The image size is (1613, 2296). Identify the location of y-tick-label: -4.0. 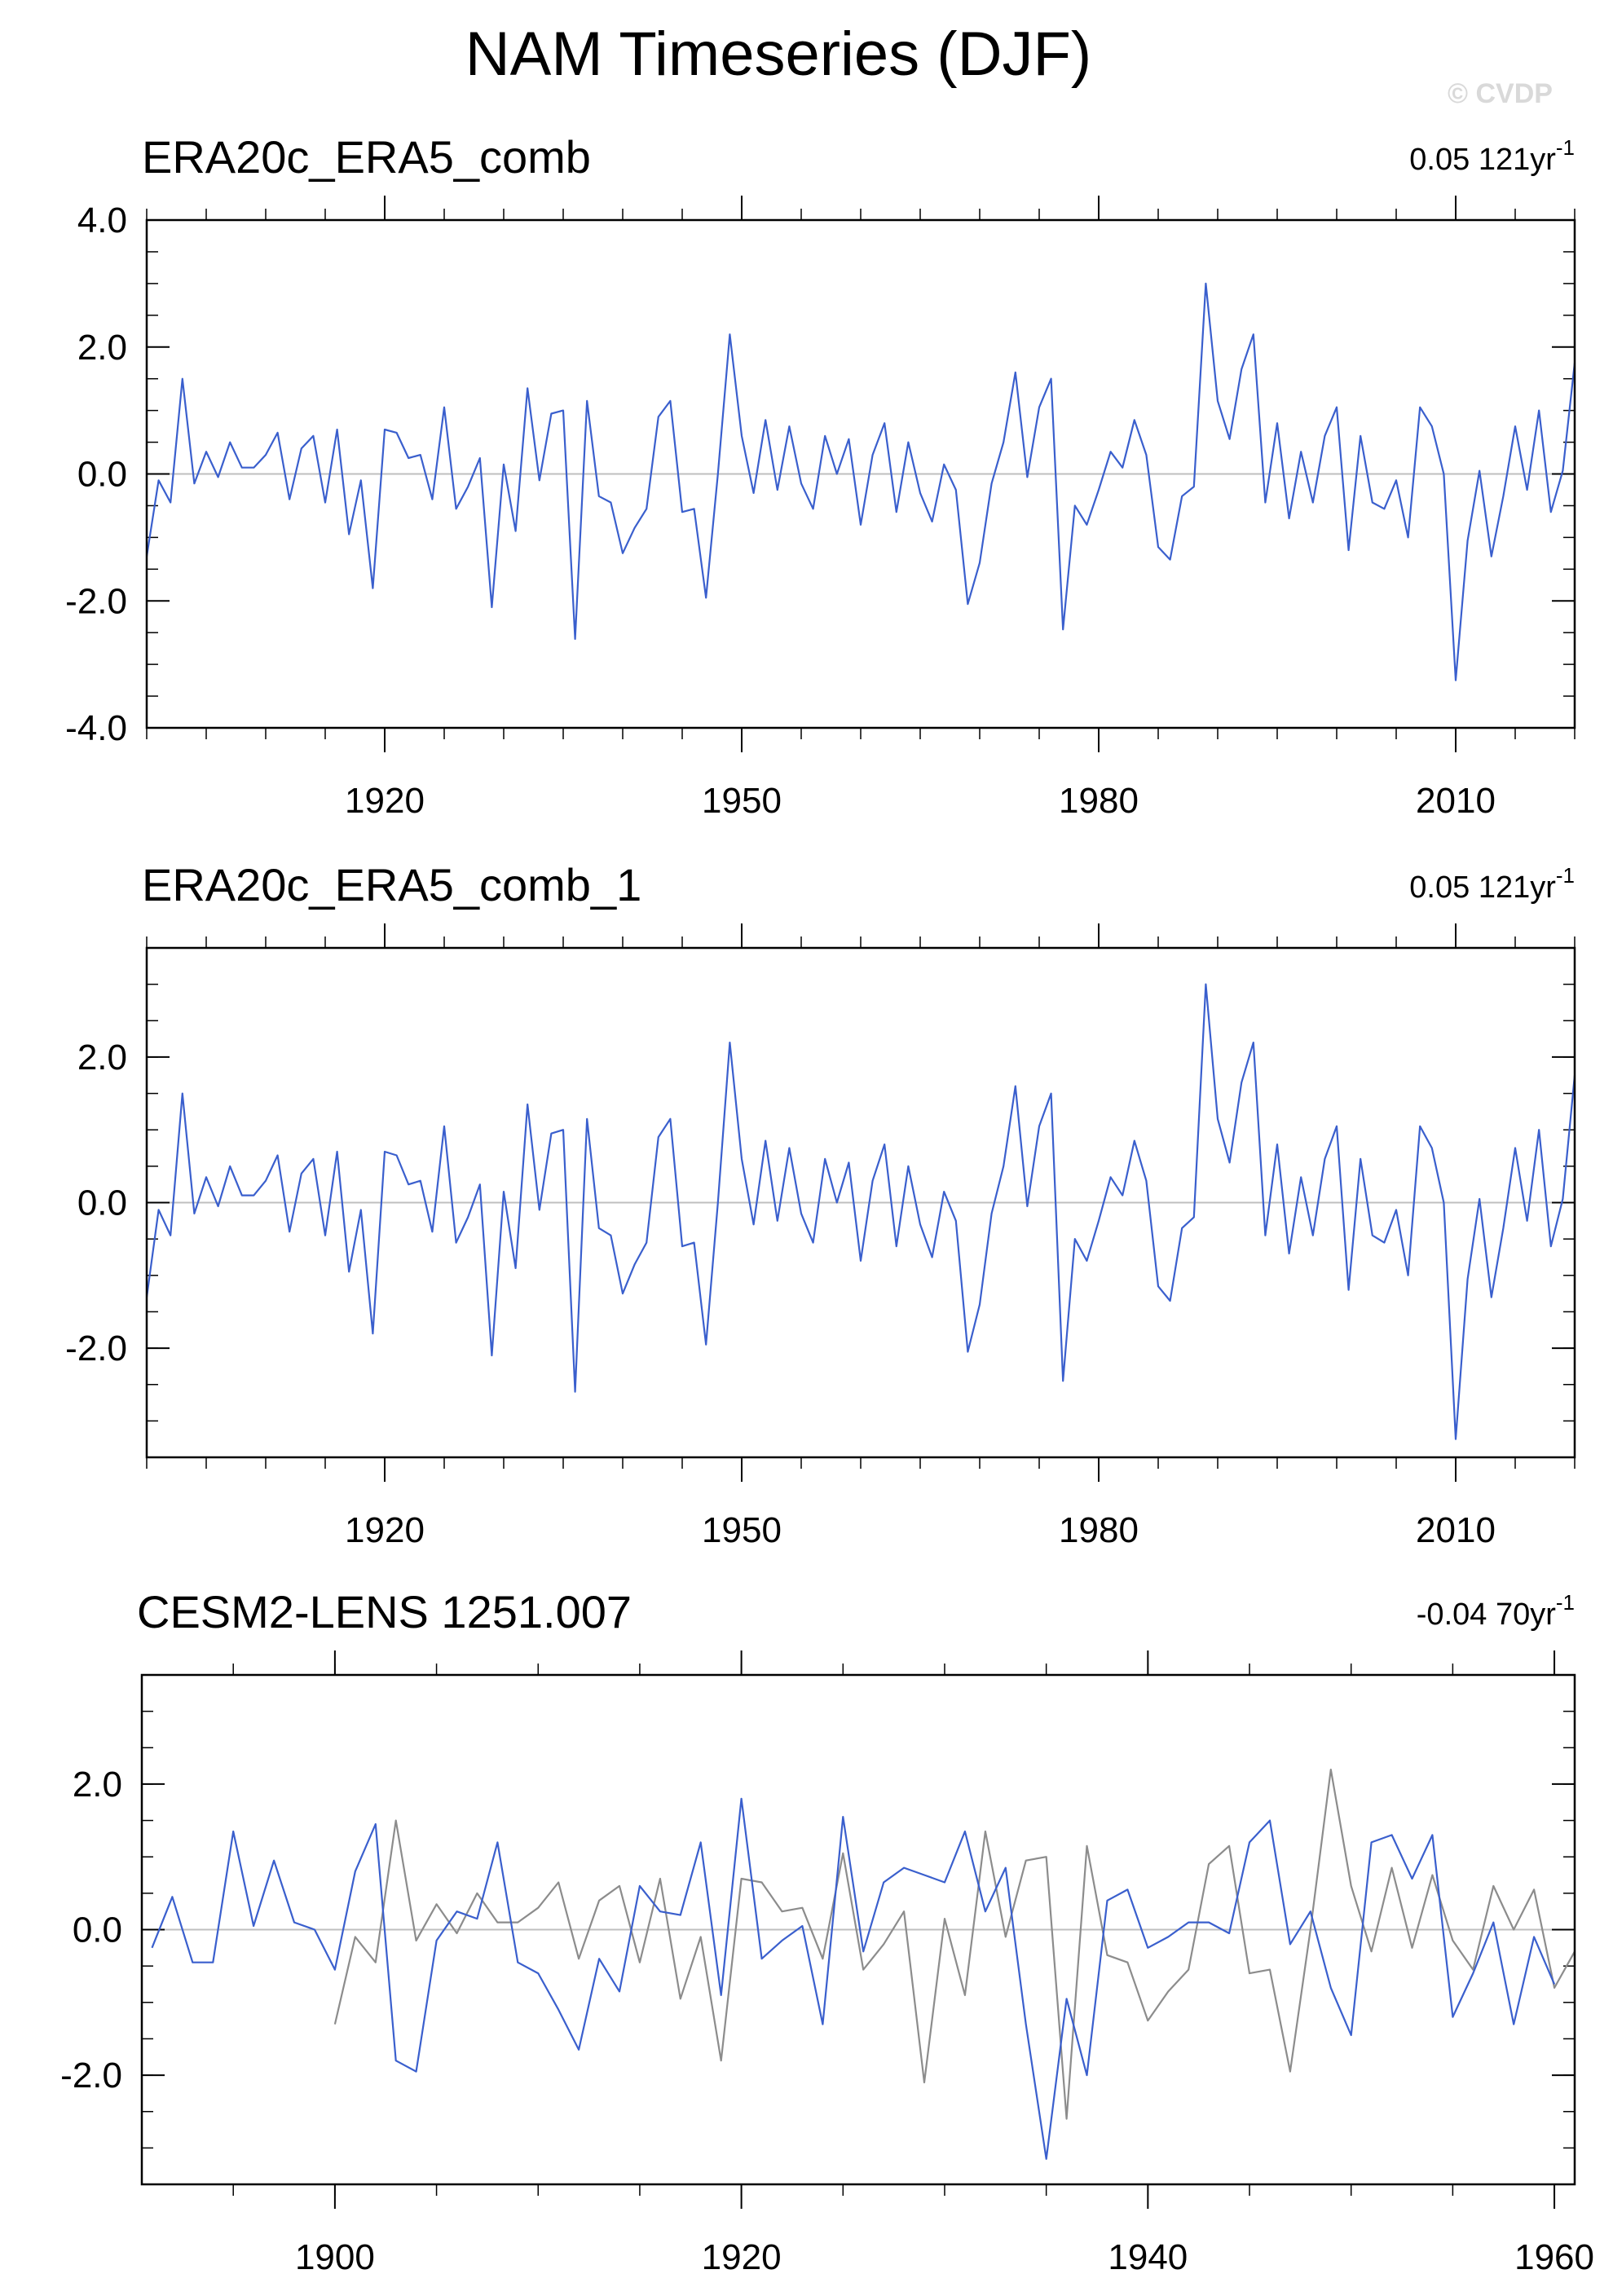
(96, 728).